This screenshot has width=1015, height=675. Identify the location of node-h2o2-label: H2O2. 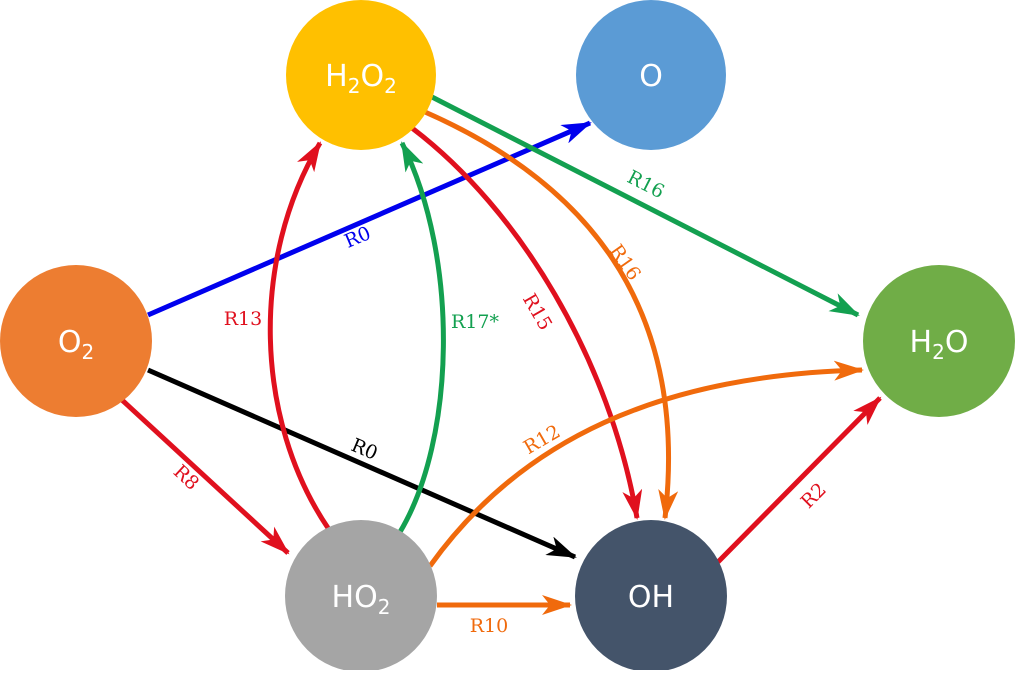
(361, 78).